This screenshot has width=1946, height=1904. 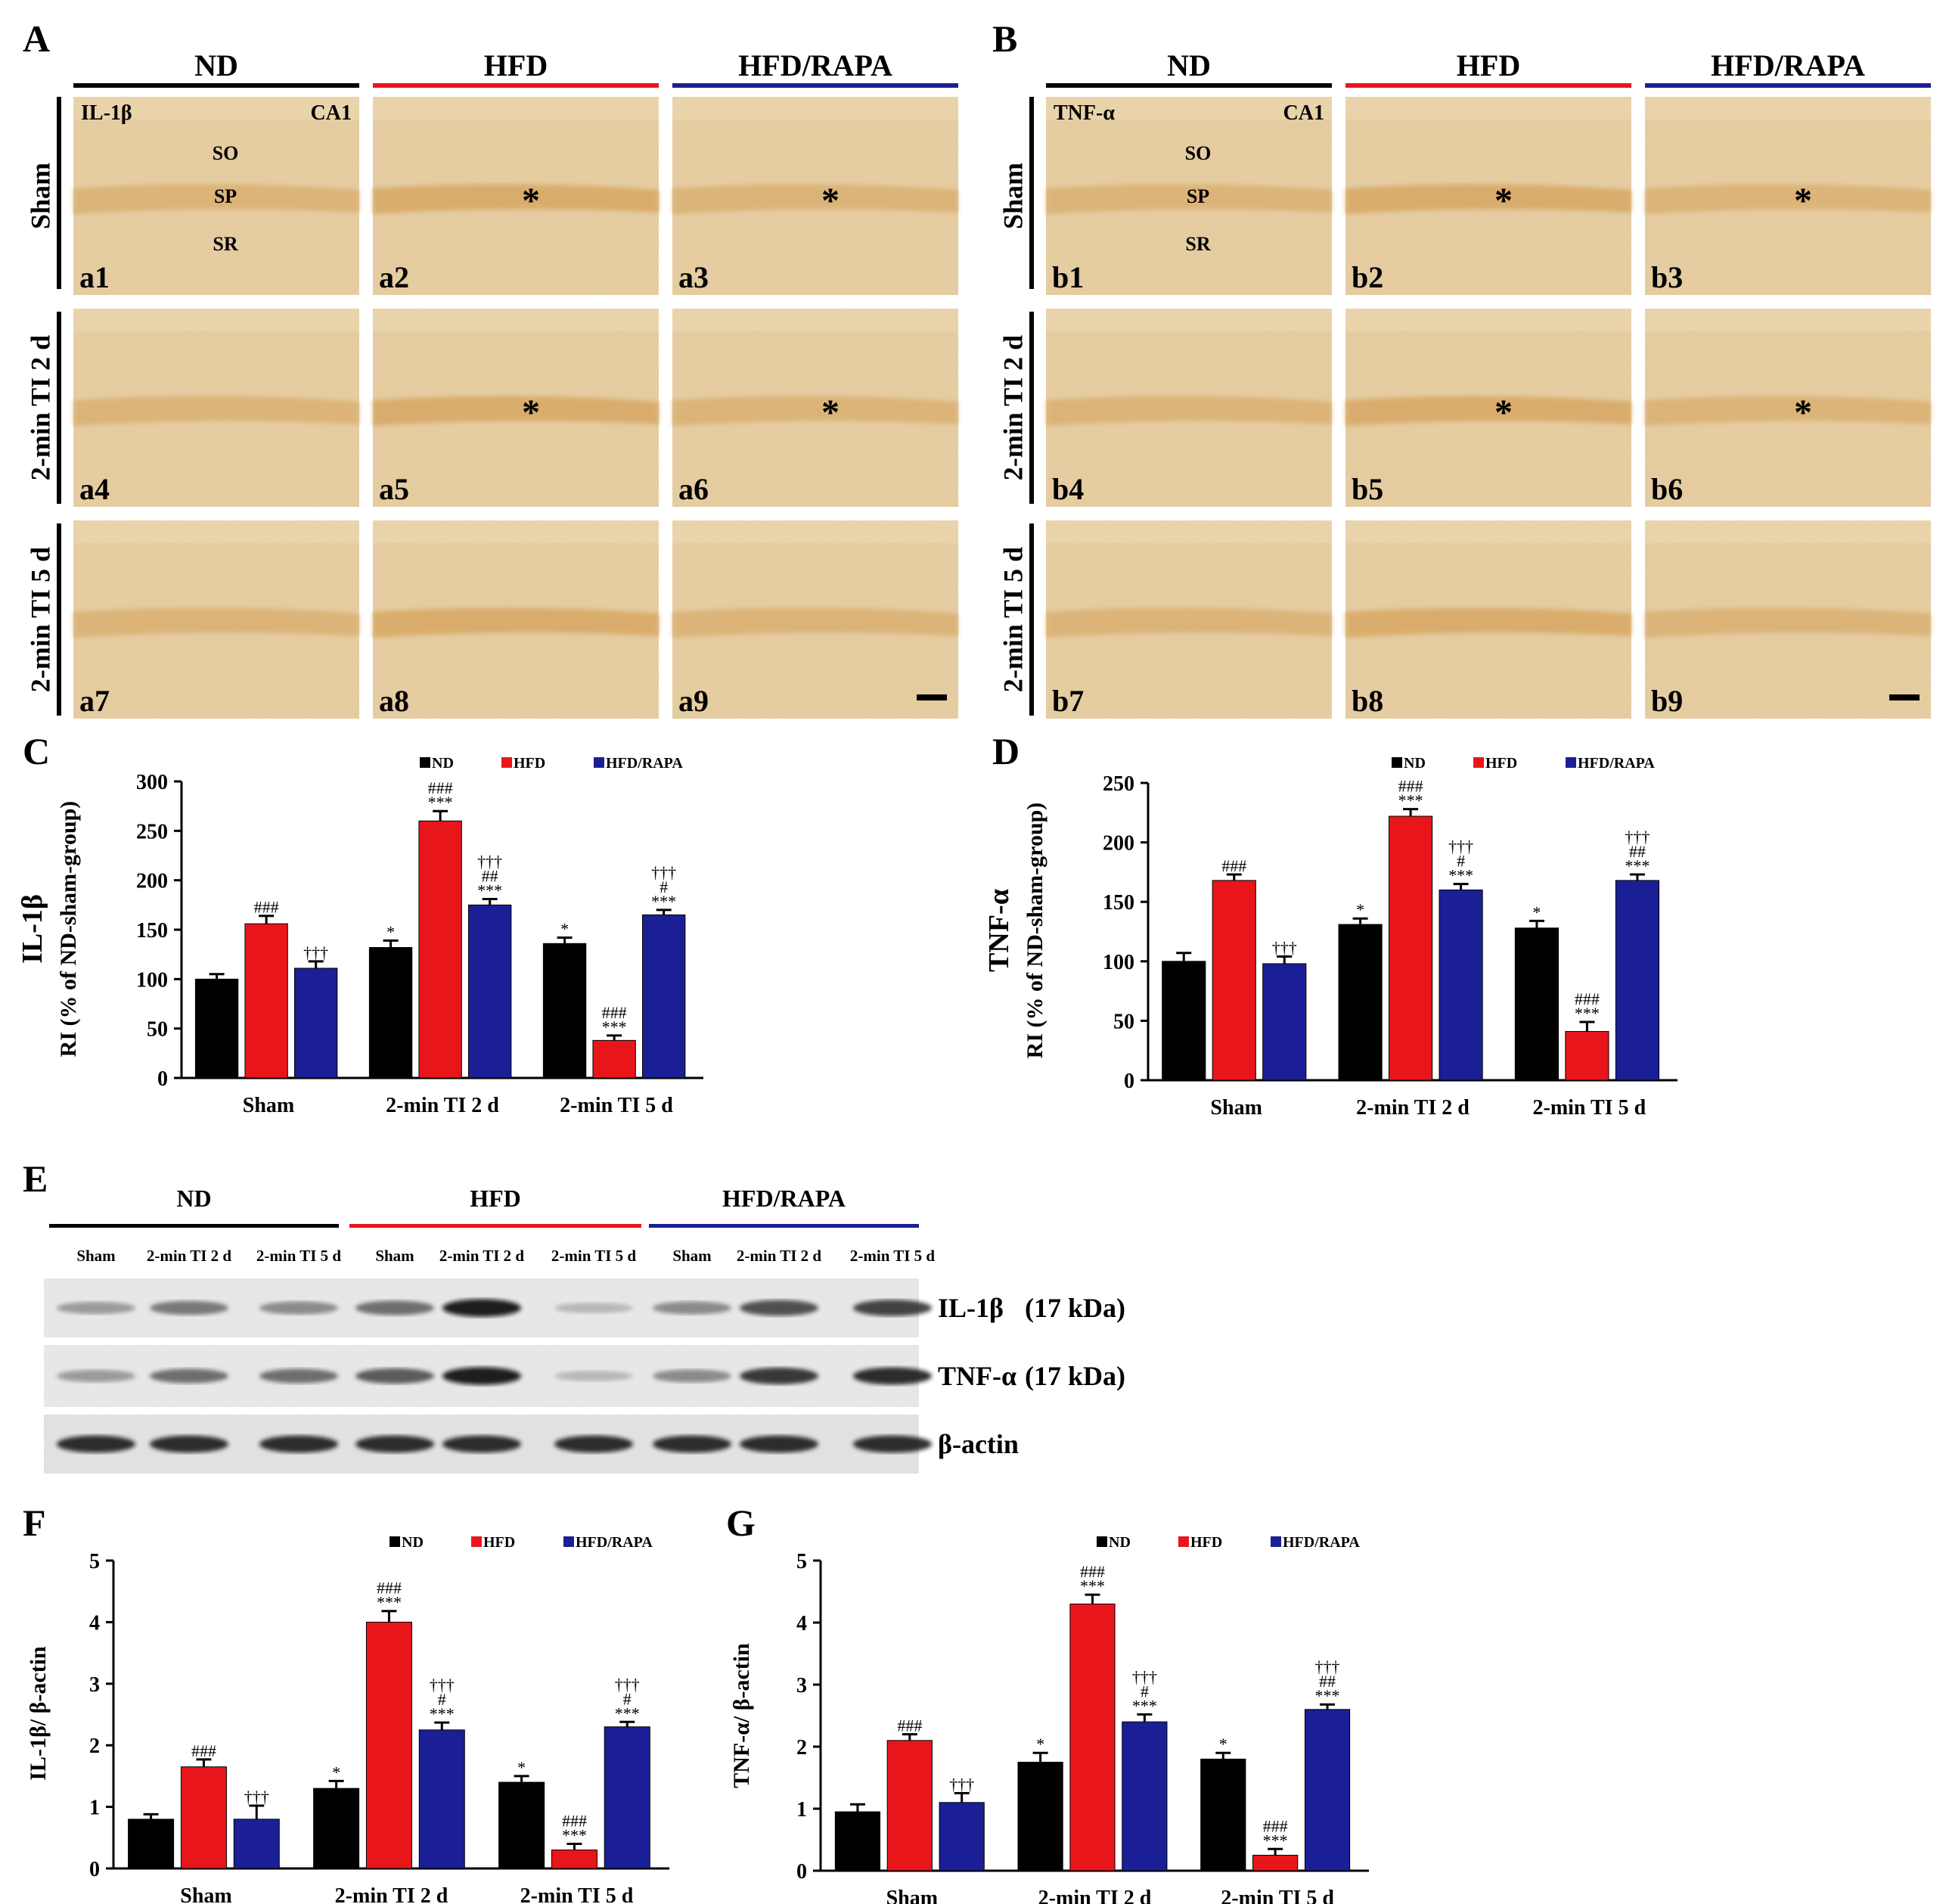 I want to click on blot-strip-β-actin, so click(x=488, y=1444).